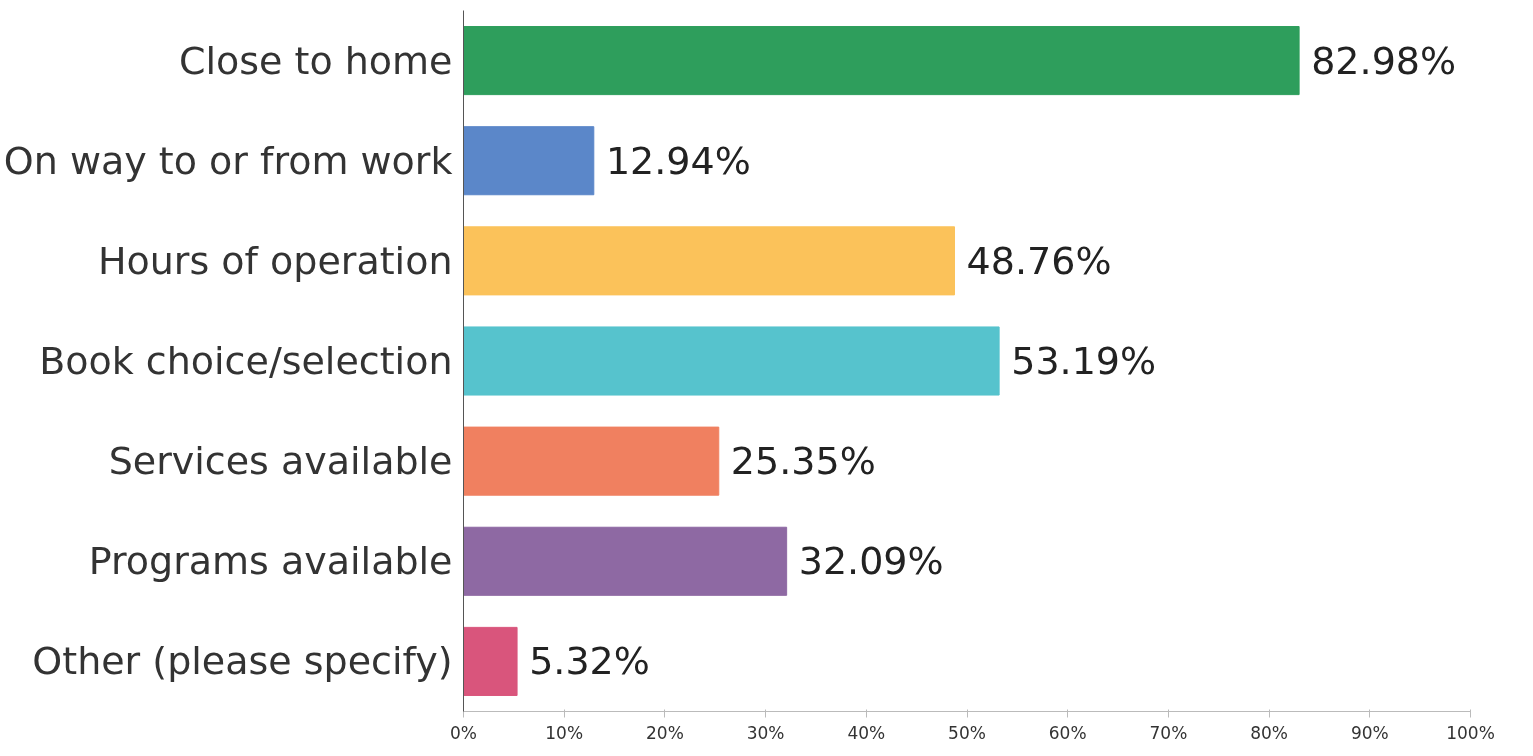 This screenshot has width=1533, height=756. Describe the element at coordinates (1369, 732) in the screenshot. I see `x-tick-label: 90%` at that location.